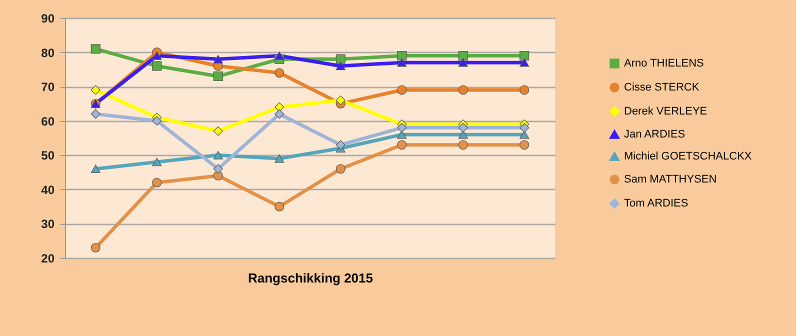 The image size is (796, 336). Describe the element at coordinates (656, 204) in the screenshot. I see `legend-label: Tom ARDIES` at that location.